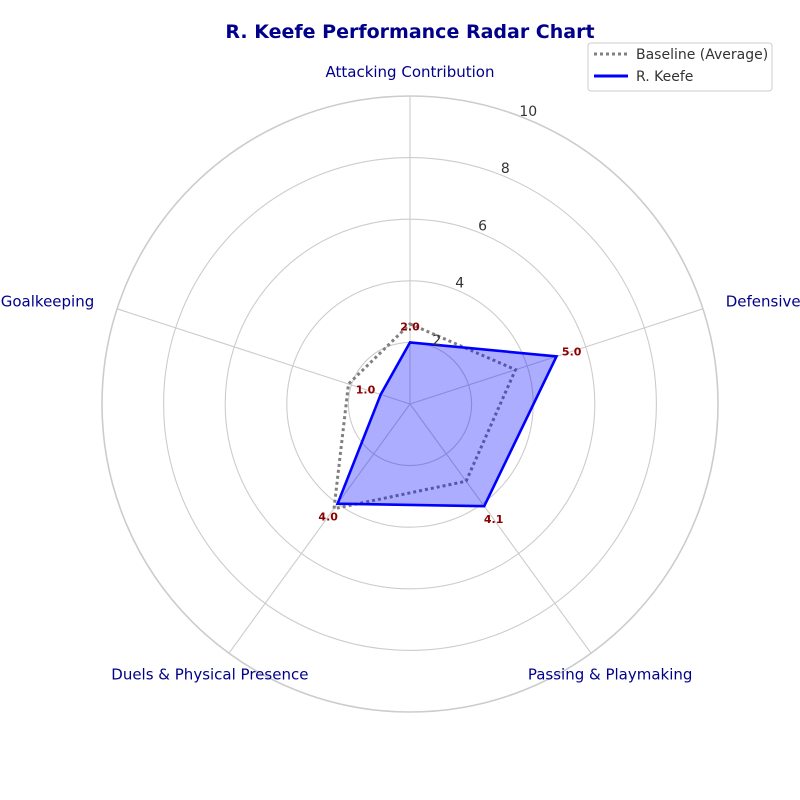  What do you see at coordinates (664, 77) in the screenshot?
I see `legend-label-keefe: R. Keefe` at bounding box center [664, 77].